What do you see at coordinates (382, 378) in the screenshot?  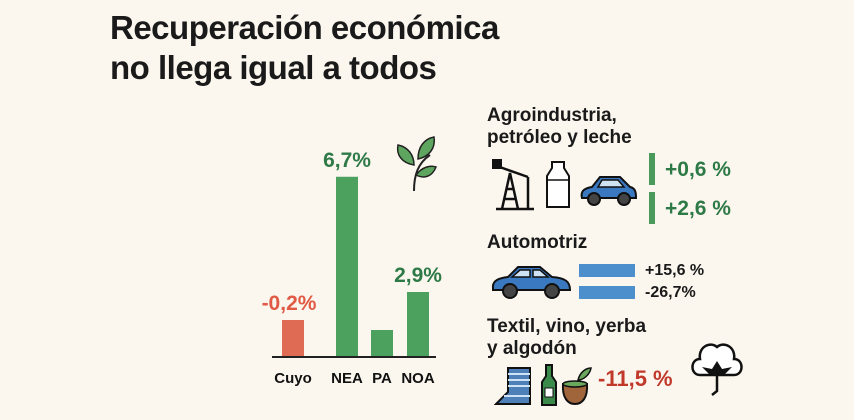 I see `category-label-pa: PA` at bounding box center [382, 378].